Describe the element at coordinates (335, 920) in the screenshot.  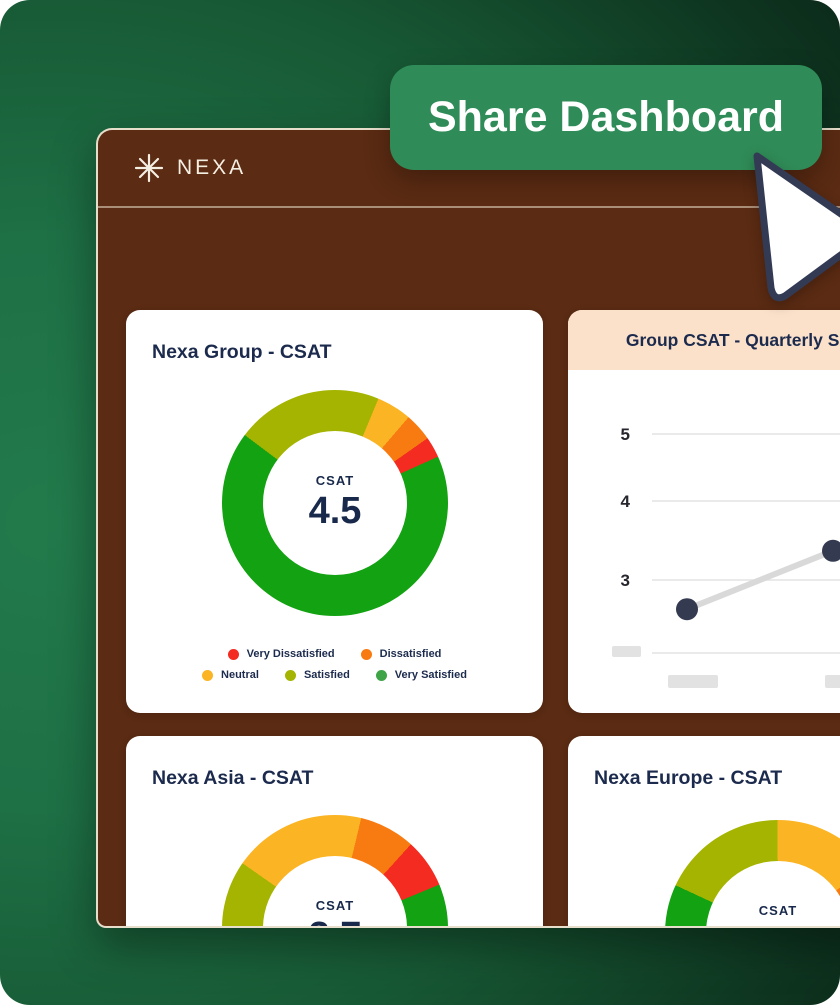
I see `csat-value: 3.7` at that location.